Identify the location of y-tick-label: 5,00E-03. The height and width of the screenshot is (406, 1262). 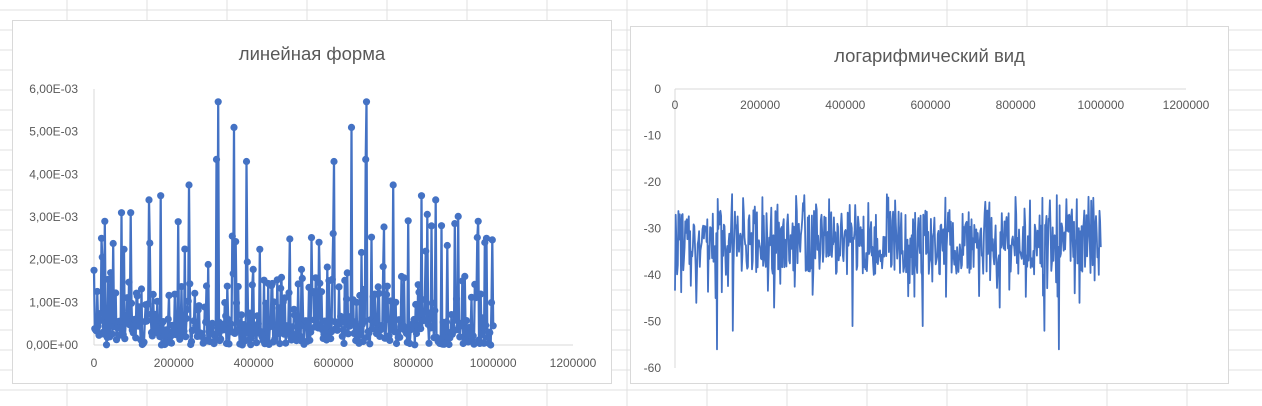
(53, 132).